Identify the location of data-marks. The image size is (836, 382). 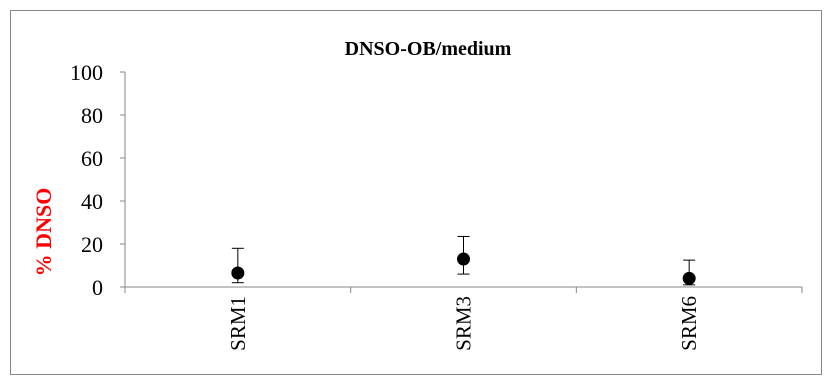
(463, 260).